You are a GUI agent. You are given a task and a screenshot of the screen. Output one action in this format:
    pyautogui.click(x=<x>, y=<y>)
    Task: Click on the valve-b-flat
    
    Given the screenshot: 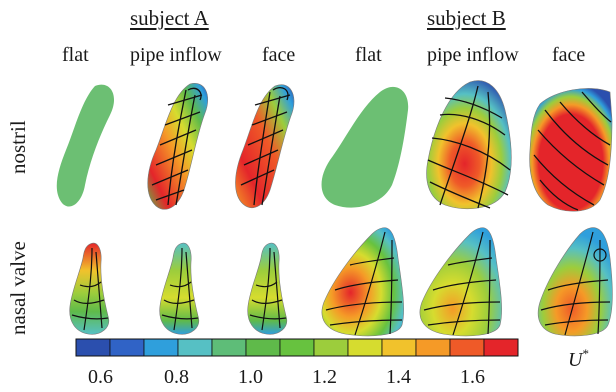 What is the action you would take?
    pyautogui.click(x=362, y=282)
    